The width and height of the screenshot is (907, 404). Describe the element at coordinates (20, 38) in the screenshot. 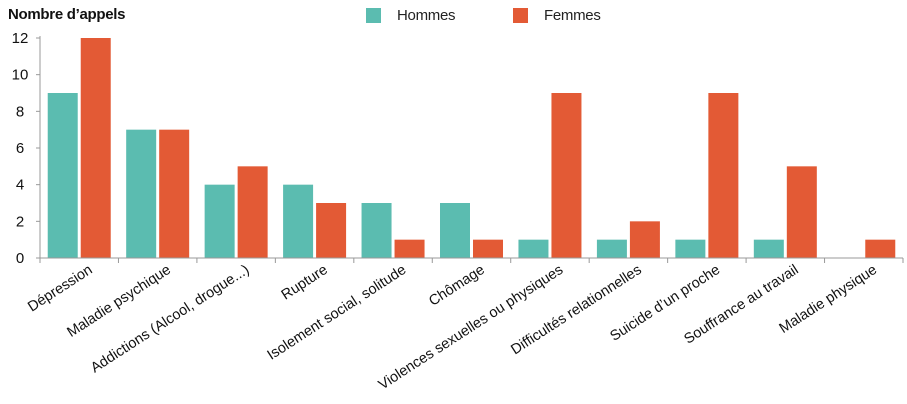

I see `y-tick-label: 12` at that location.